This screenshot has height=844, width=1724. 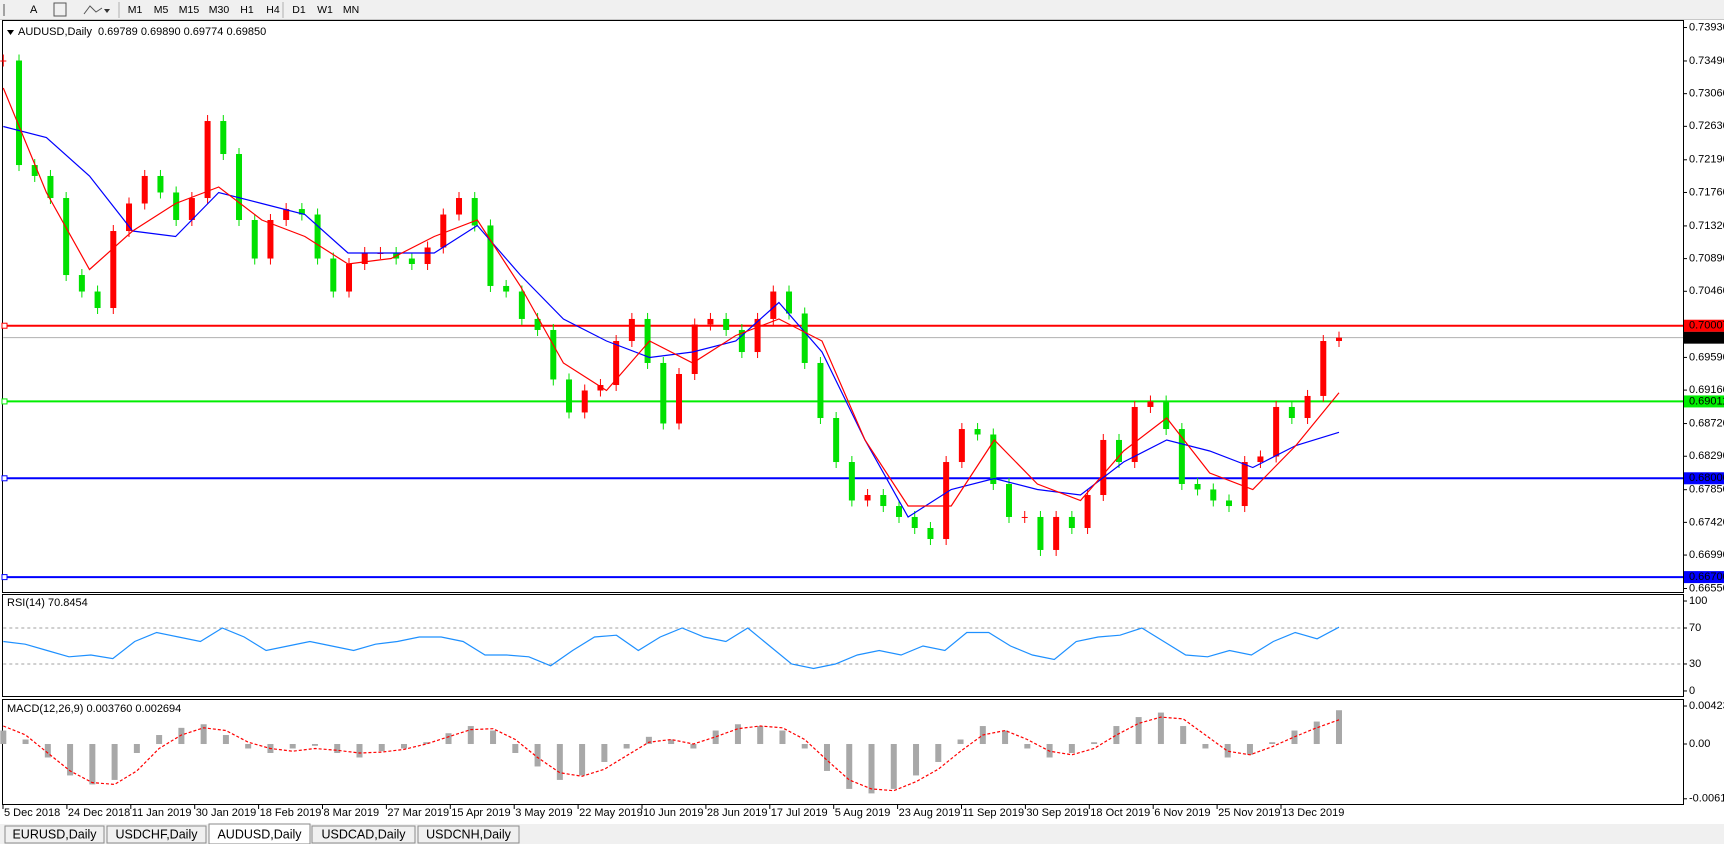 What do you see at coordinates (930, 813) in the screenshot?
I see `x-tick-label: 23 Aug 2019` at bounding box center [930, 813].